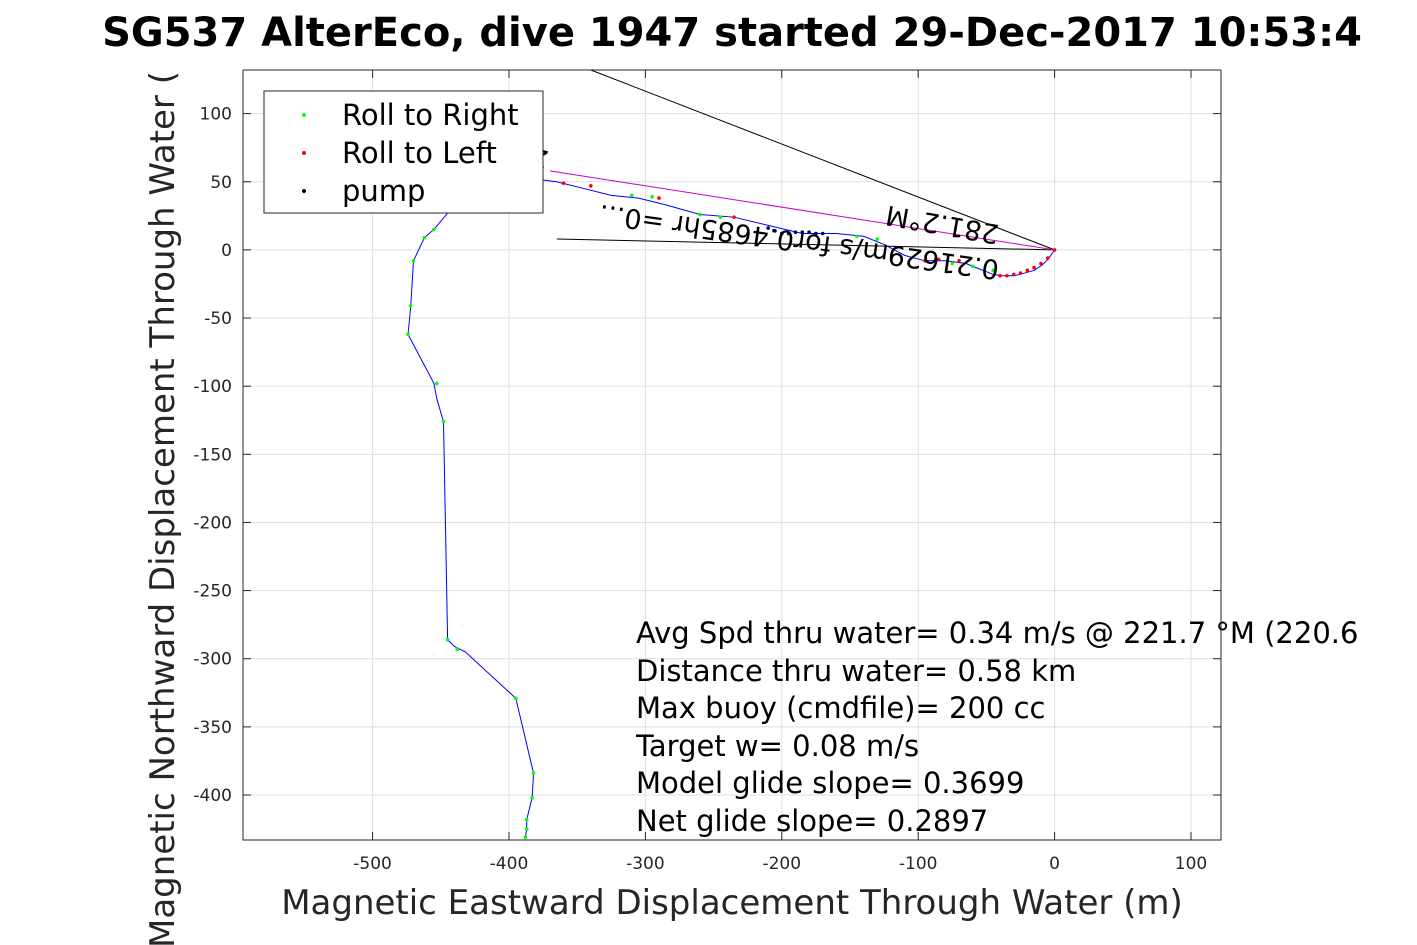 The width and height of the screenshot is (1417, 945). What do you see at coordinates (304, 153) in the screenshot?
I see `legend-marker-roll-left` at bounding box center [304, 153].